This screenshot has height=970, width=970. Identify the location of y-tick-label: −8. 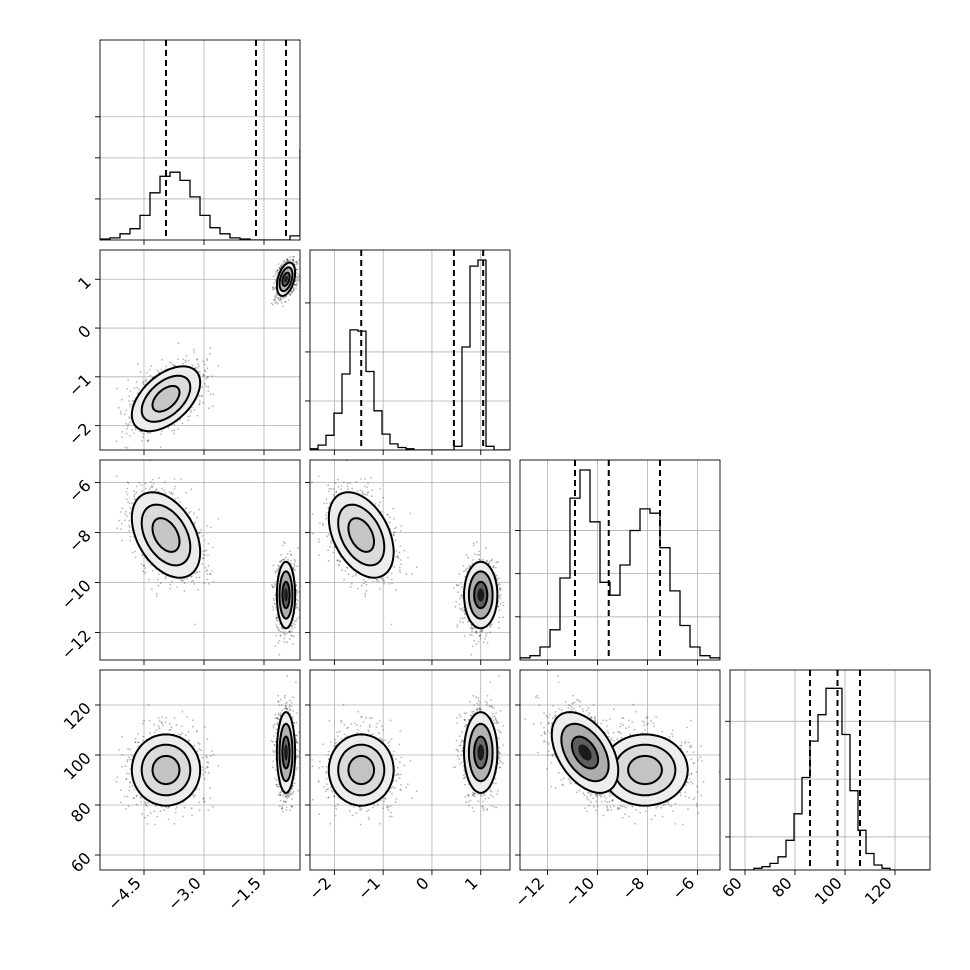
(80, 541).